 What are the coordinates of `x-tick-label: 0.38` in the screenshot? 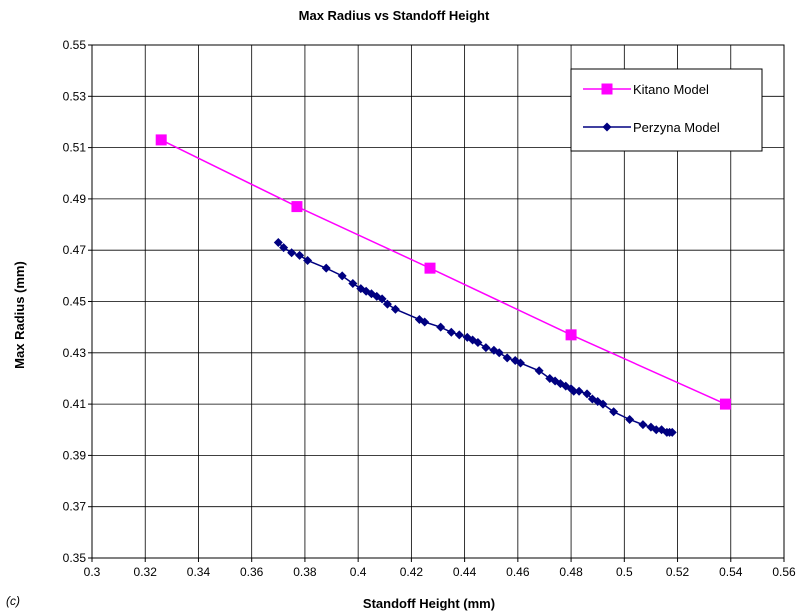 It's located at (305, 572).